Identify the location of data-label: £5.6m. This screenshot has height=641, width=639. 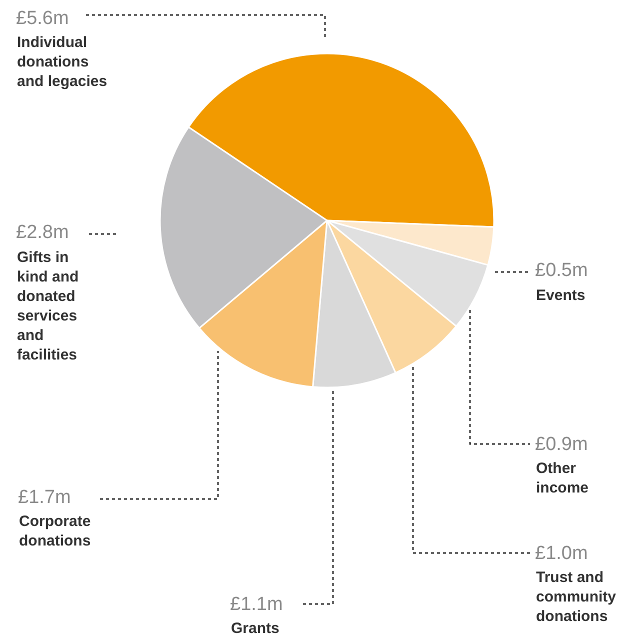
(42, 18).